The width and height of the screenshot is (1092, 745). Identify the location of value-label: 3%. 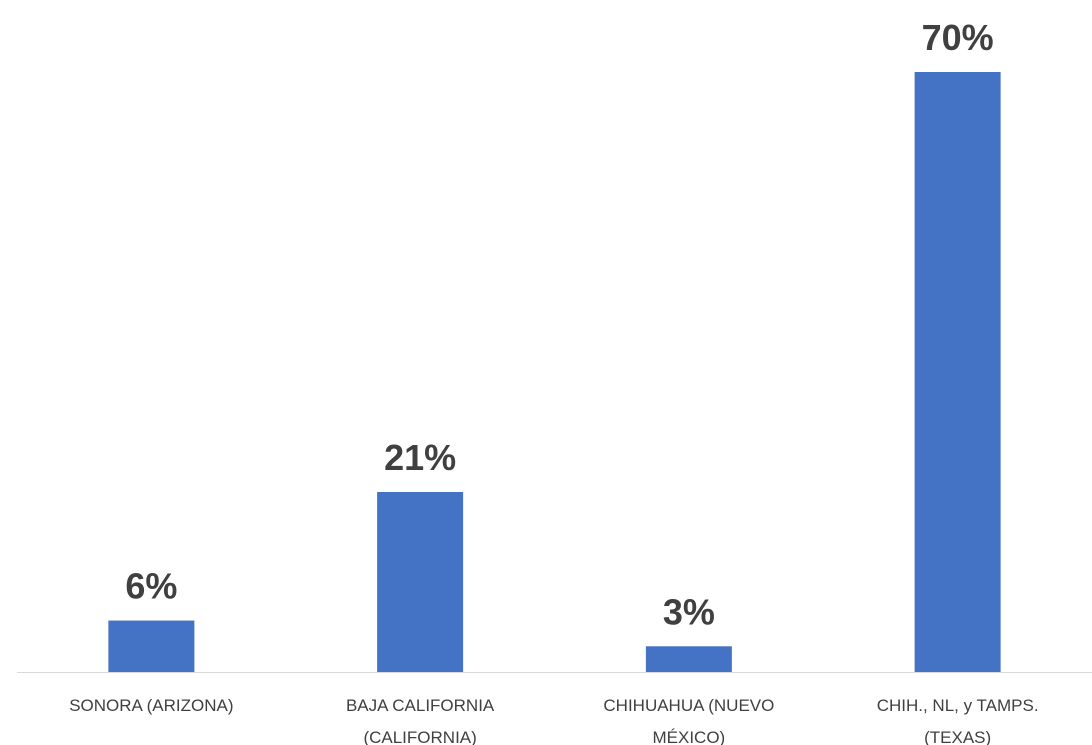
(689, 611).